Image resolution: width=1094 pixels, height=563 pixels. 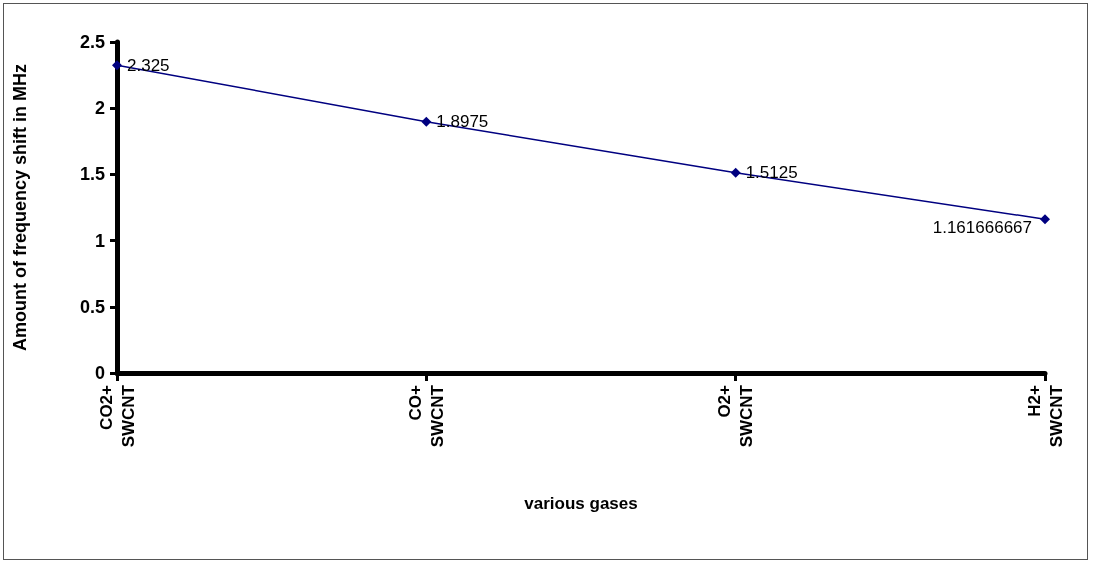 I want to click on y-tick-label: 1.5, so click(x=92, y=174).